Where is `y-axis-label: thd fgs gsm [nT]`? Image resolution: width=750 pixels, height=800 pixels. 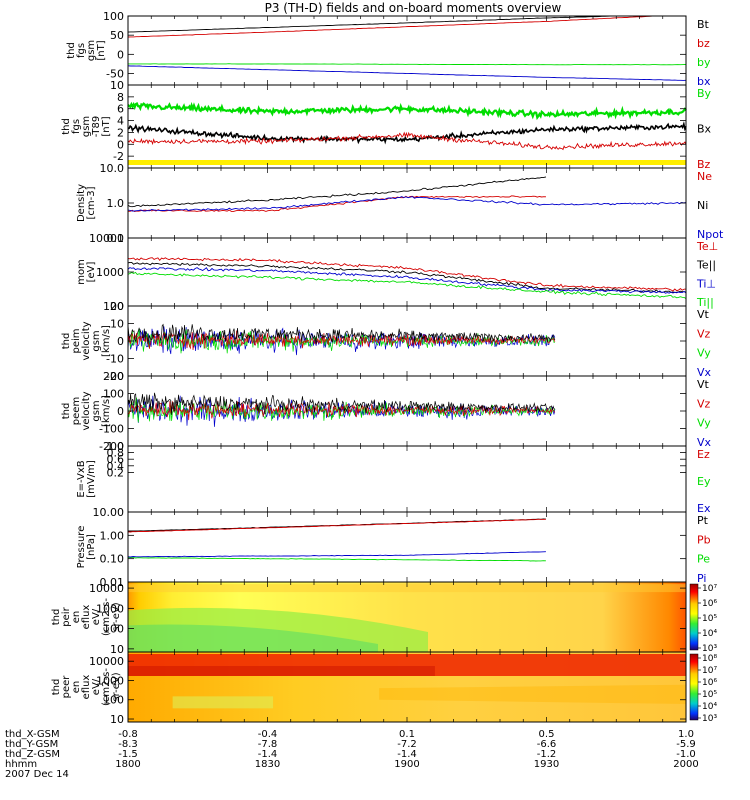 y-axis-label: thd fgs gsm [nT] is located at coordinates (86, 50).